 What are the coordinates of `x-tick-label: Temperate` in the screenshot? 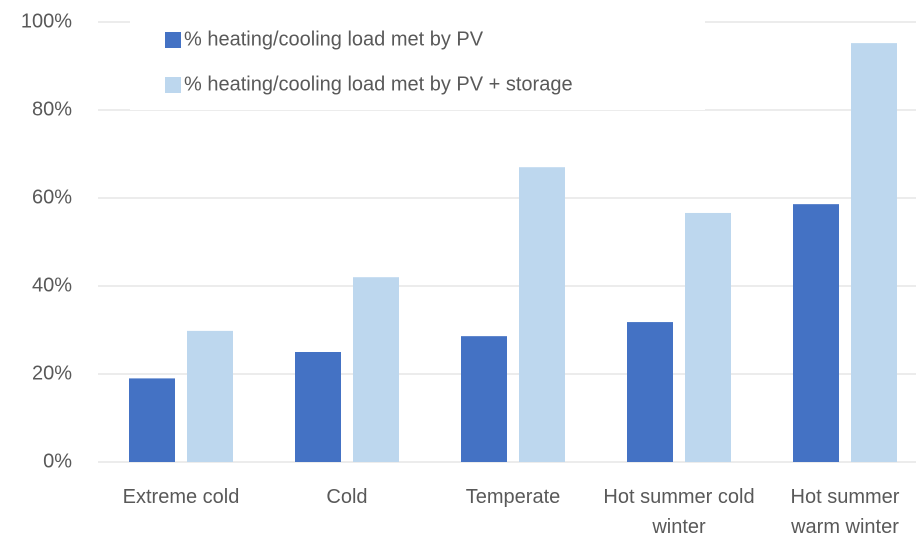 It's located at (513, 497).